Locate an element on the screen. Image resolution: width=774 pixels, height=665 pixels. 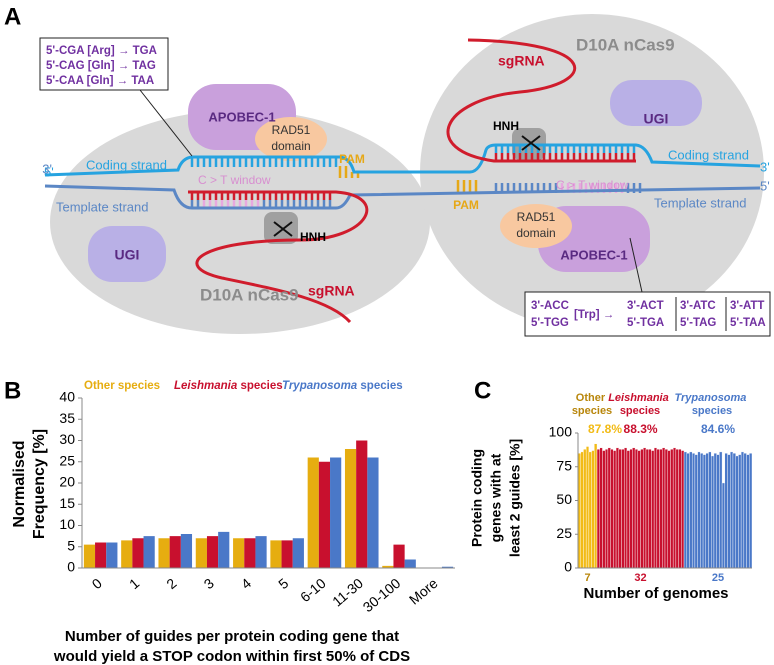
x-tick-label: 6-10 is located at coordinates (313, 590).